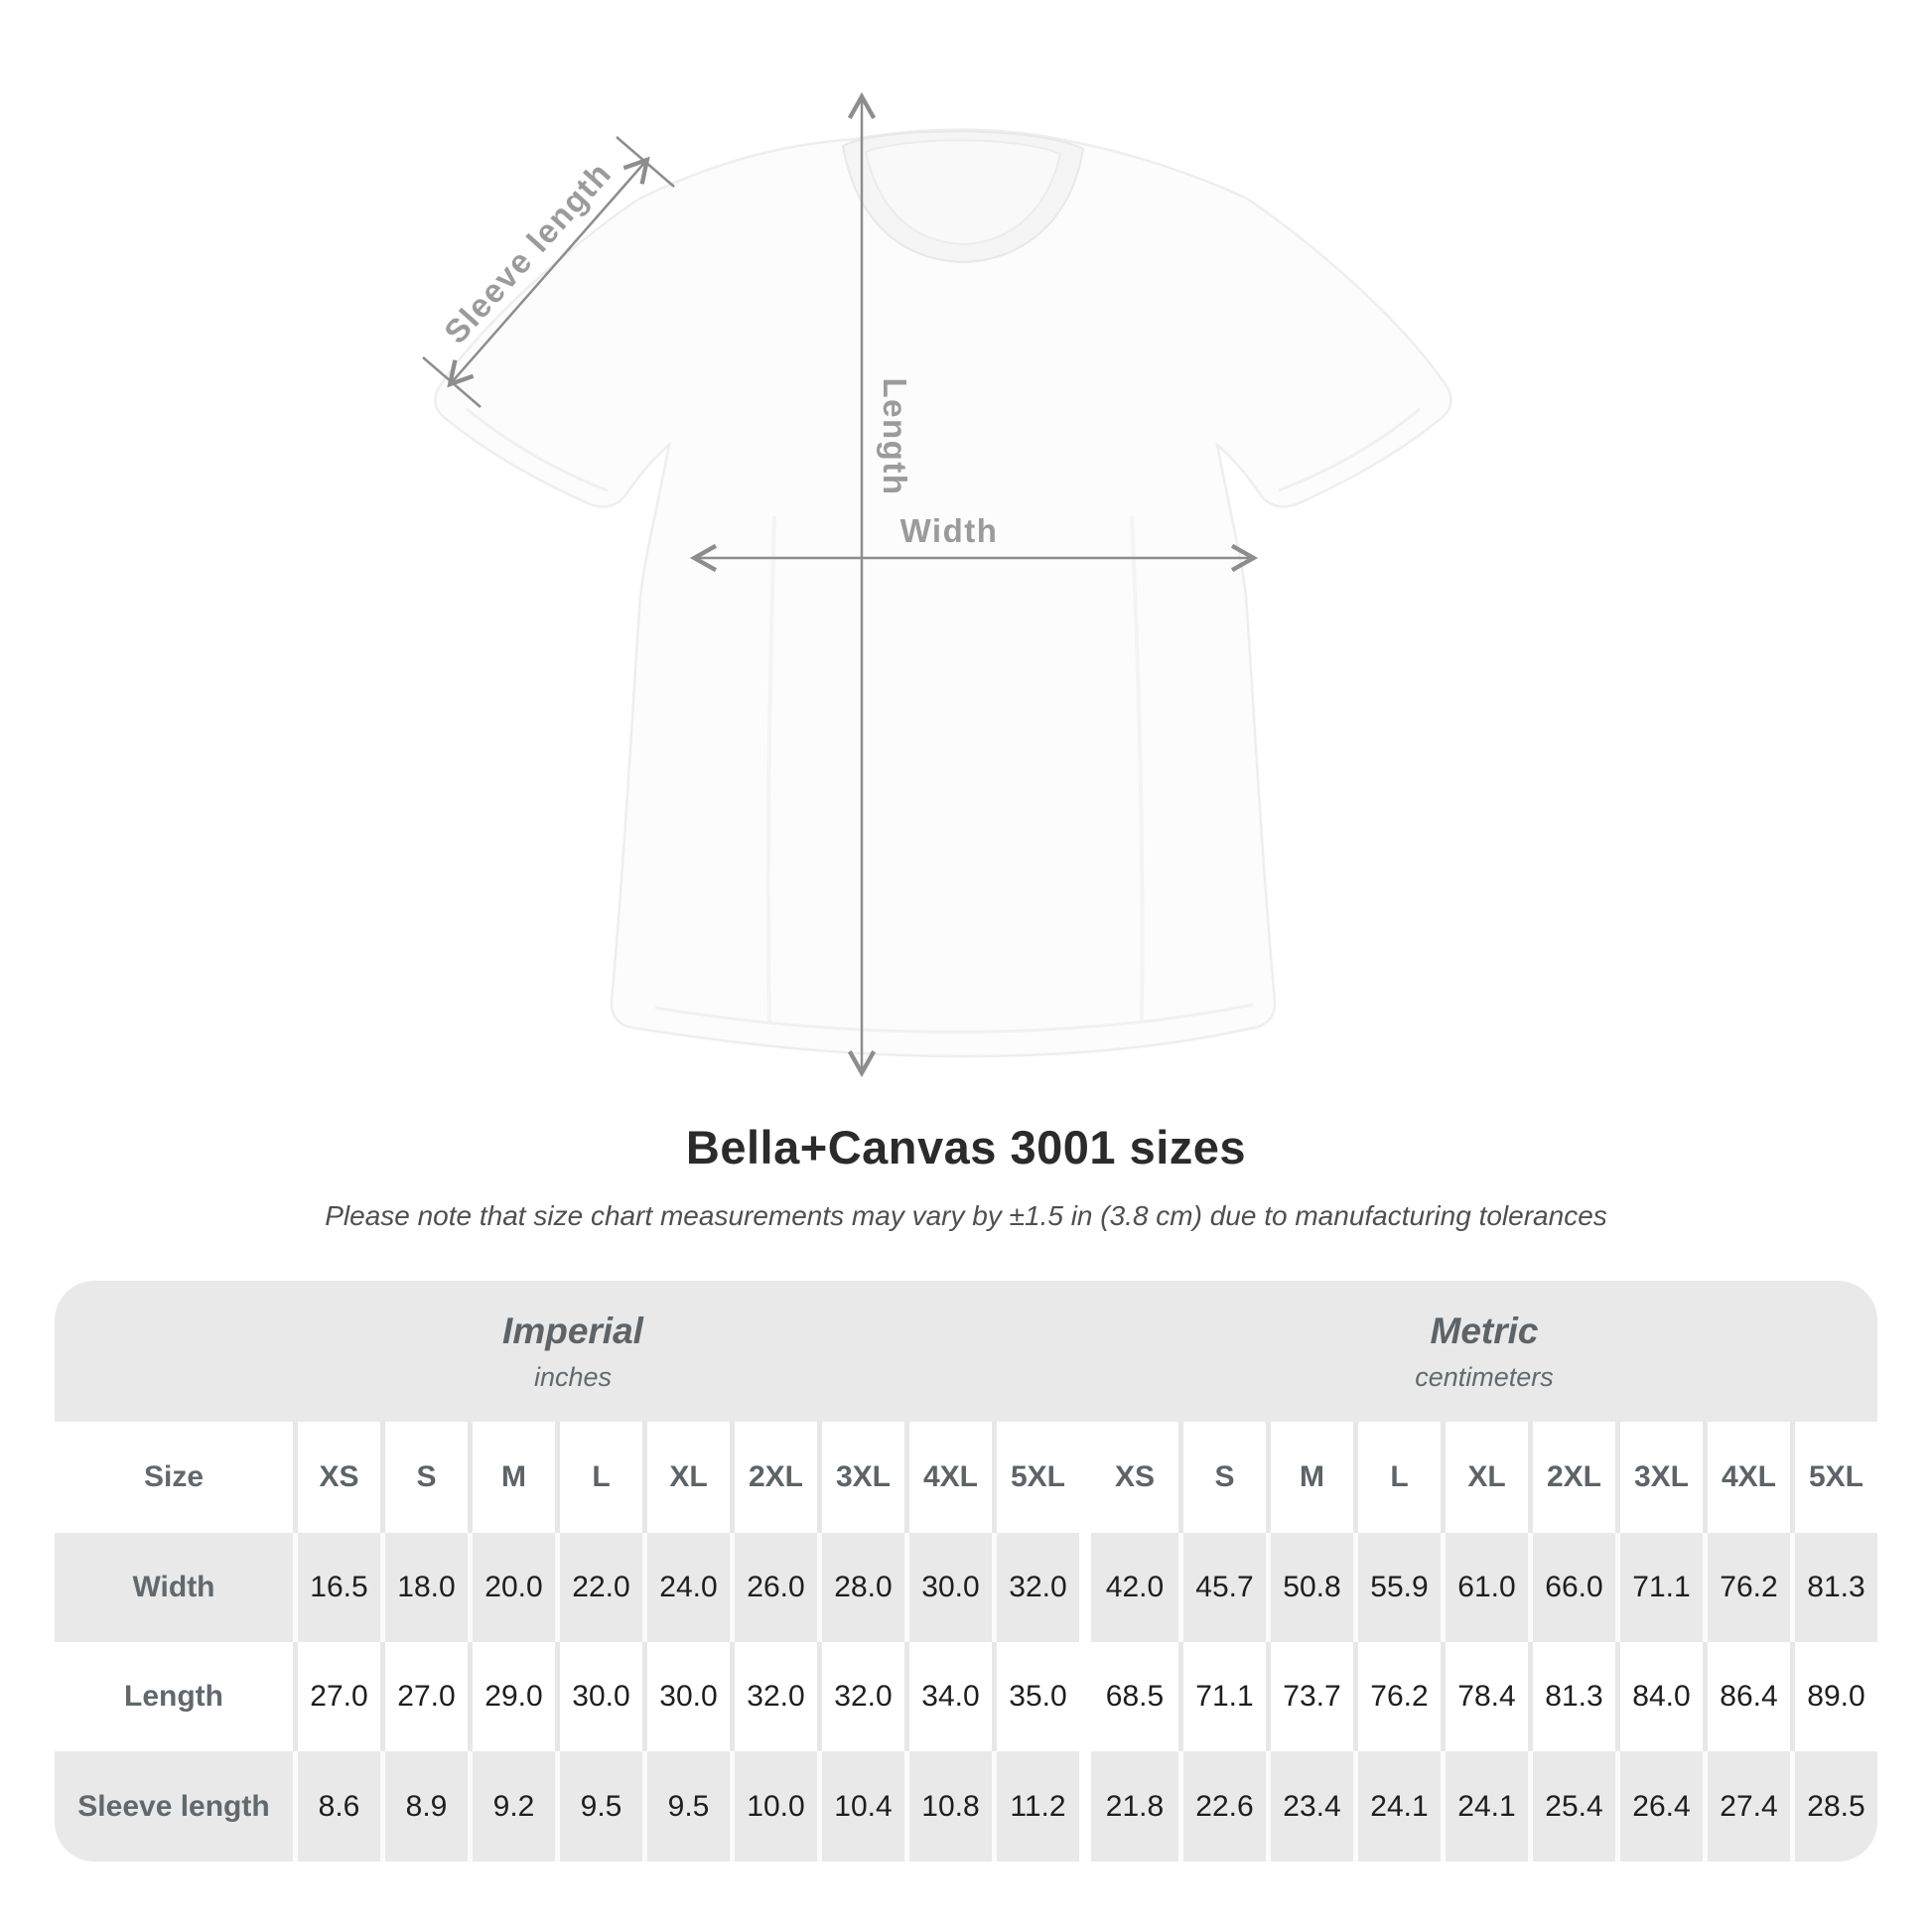  Describe the element at coordinates (174, 1587) in the screenshot. I see `measurement-row-label: Width` at that location.